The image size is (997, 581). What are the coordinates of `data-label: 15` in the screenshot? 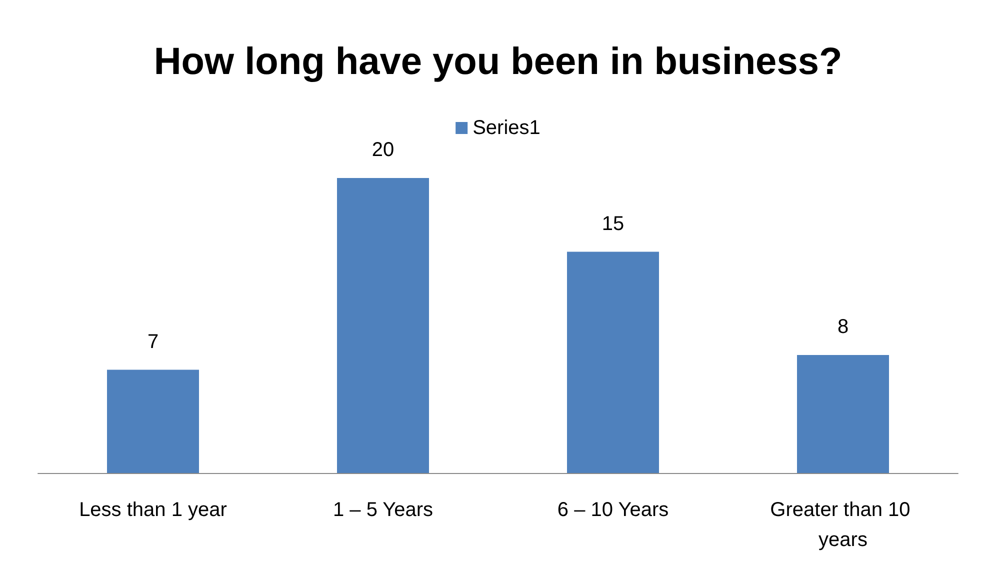 It's located at (613, 223).